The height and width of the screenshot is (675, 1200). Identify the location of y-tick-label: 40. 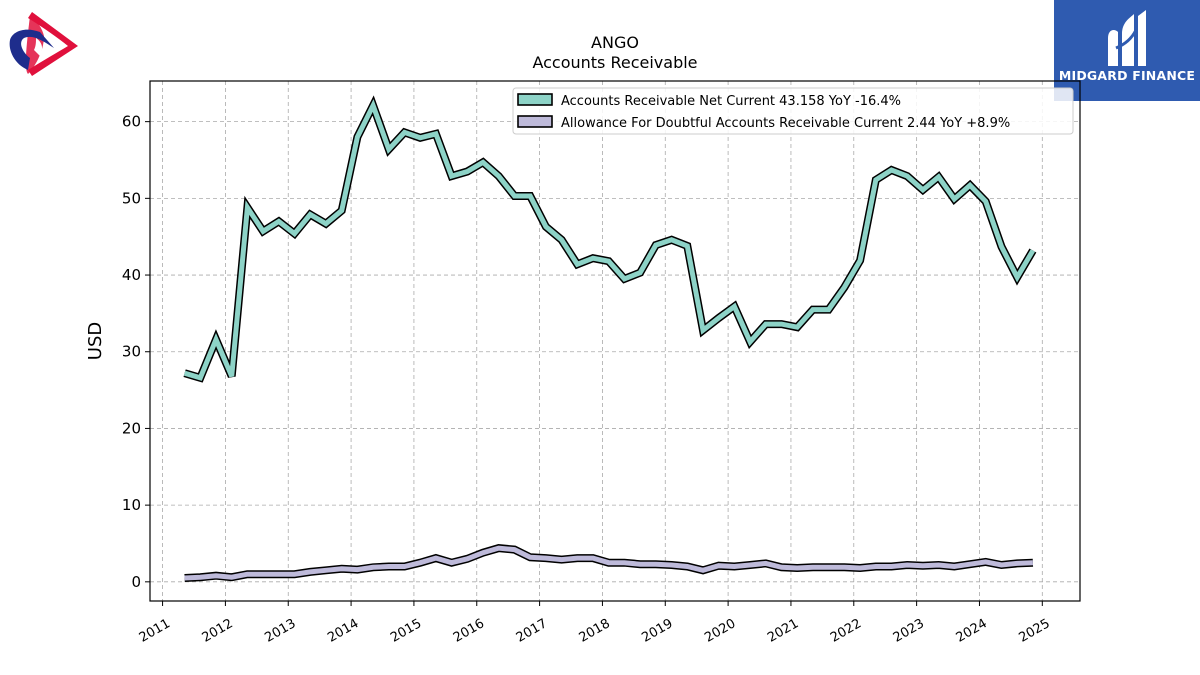
(131, 275).